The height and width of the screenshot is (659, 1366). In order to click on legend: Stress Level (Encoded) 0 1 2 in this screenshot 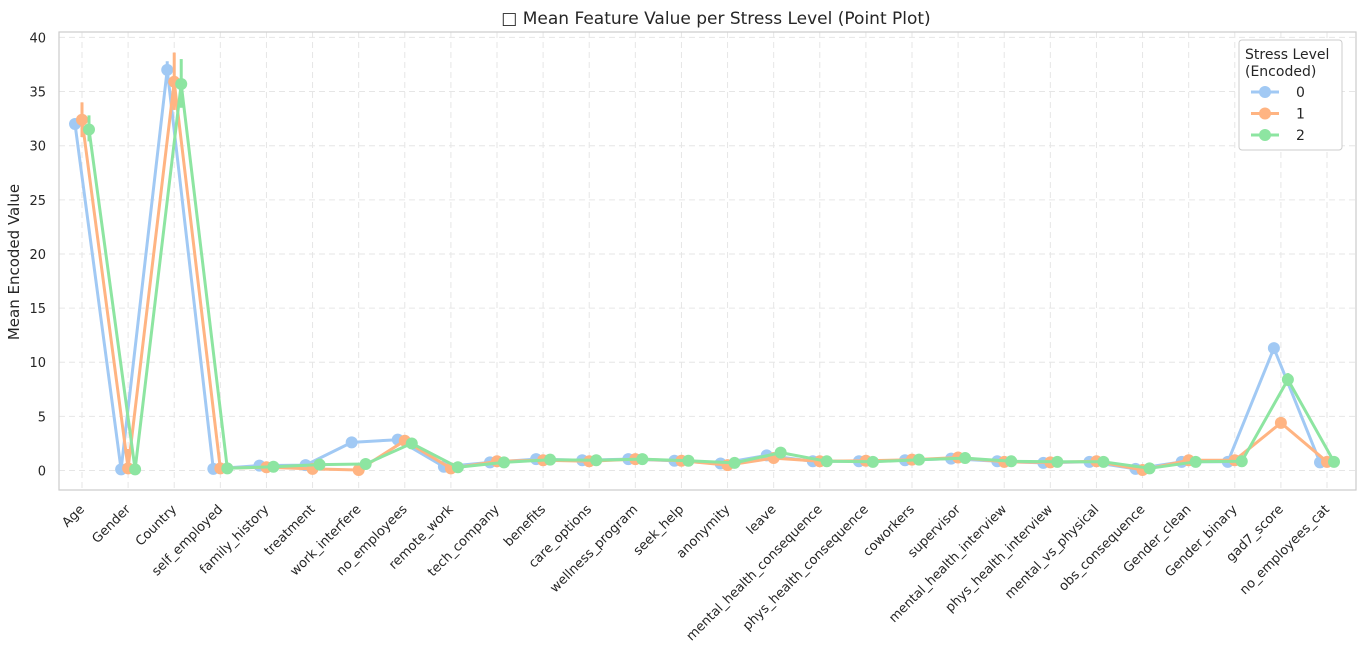, I will do `click(1290, 95)`.